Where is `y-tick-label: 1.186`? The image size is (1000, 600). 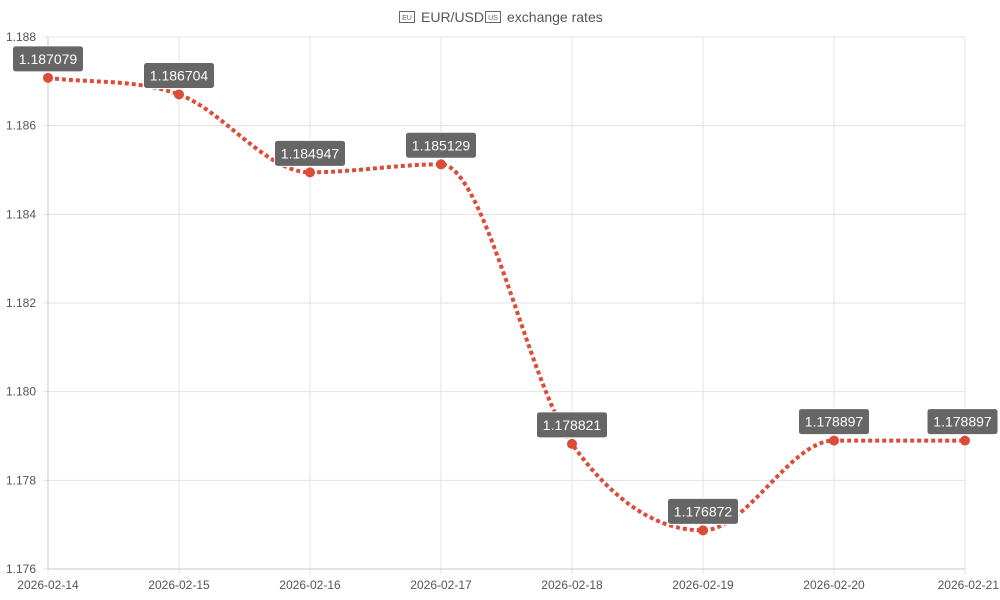 y-tick-label: 1.186 is located at coordinates (21, 126).